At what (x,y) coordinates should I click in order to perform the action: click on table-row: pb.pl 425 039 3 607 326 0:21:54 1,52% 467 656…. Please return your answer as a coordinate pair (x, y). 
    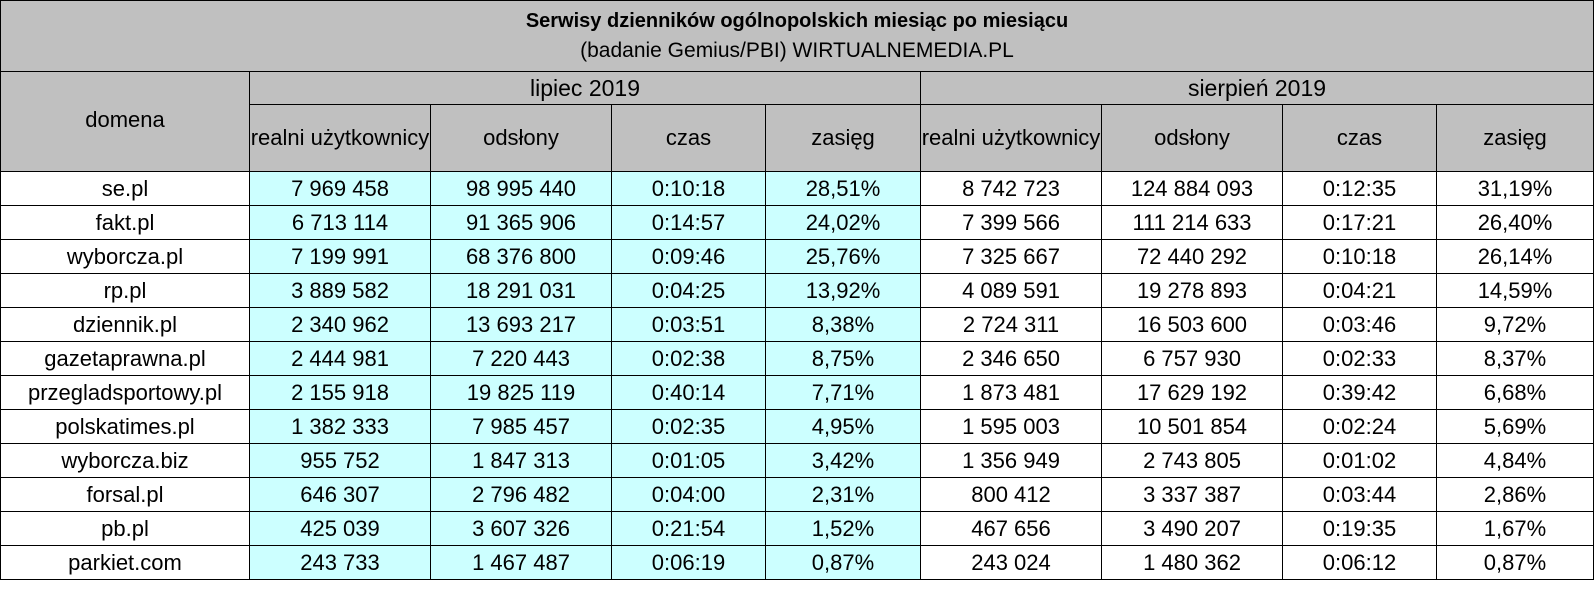
    Looking at the image, I should click on (797, 528).